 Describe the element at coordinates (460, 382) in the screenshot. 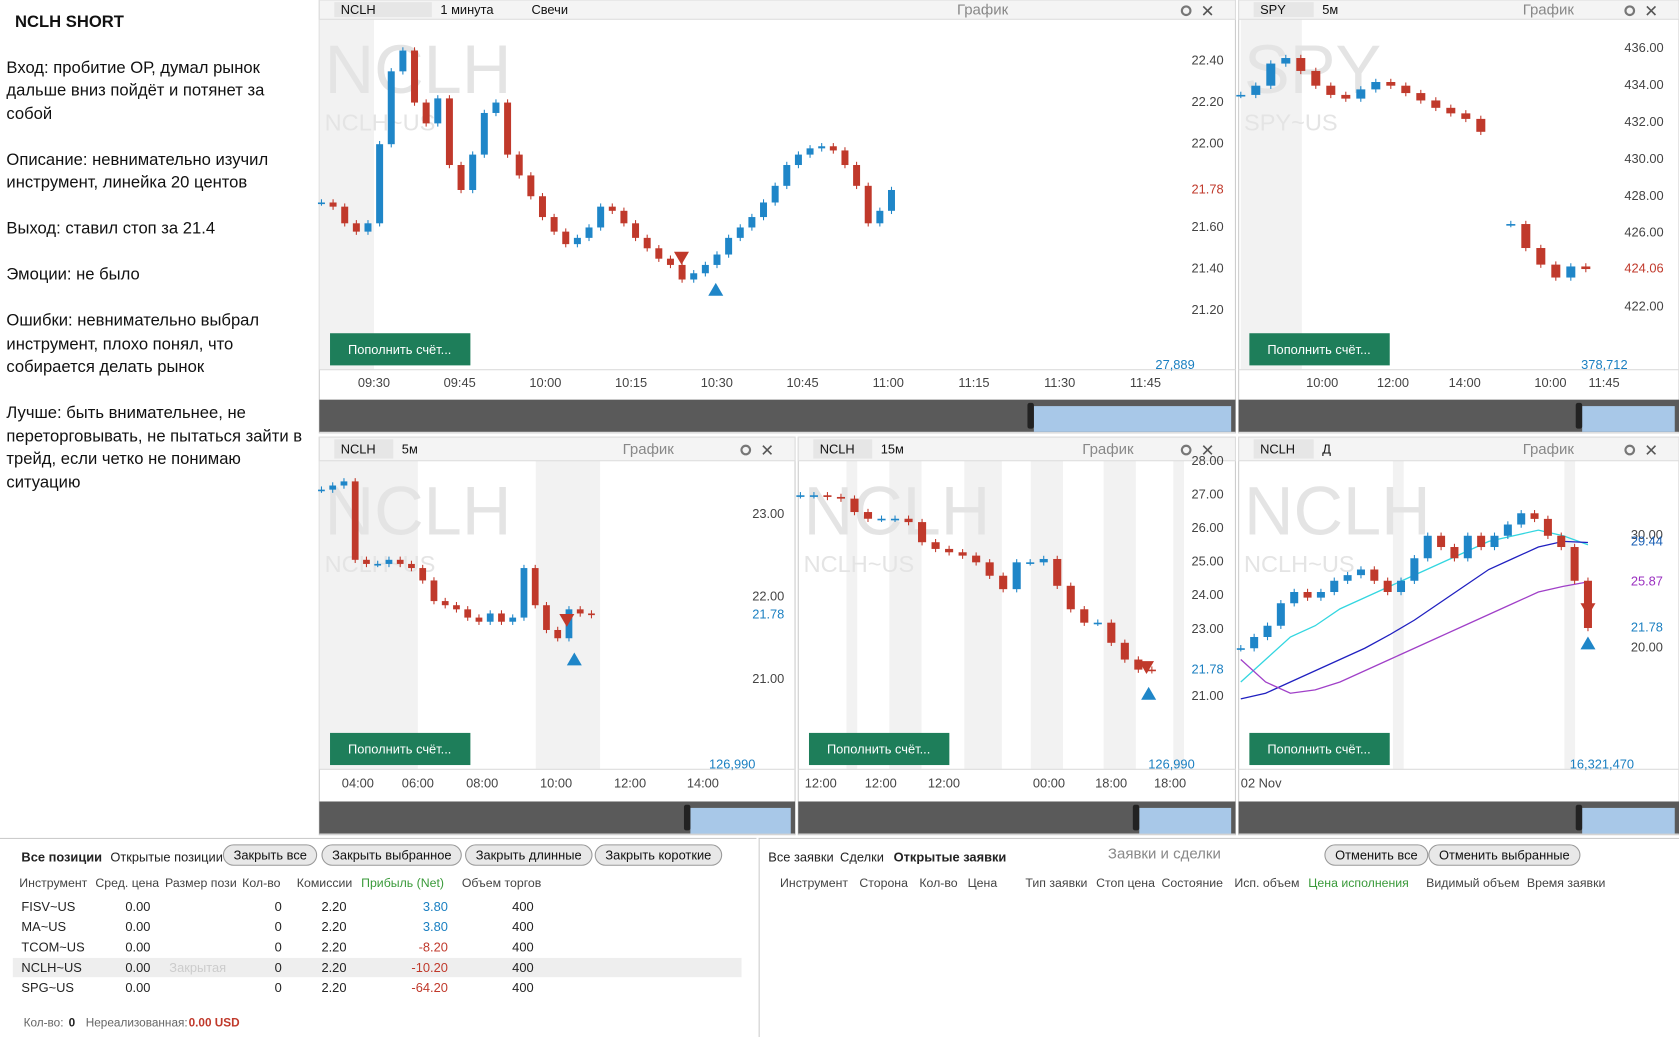

I see `x-tick-label: 09:45` at that location.